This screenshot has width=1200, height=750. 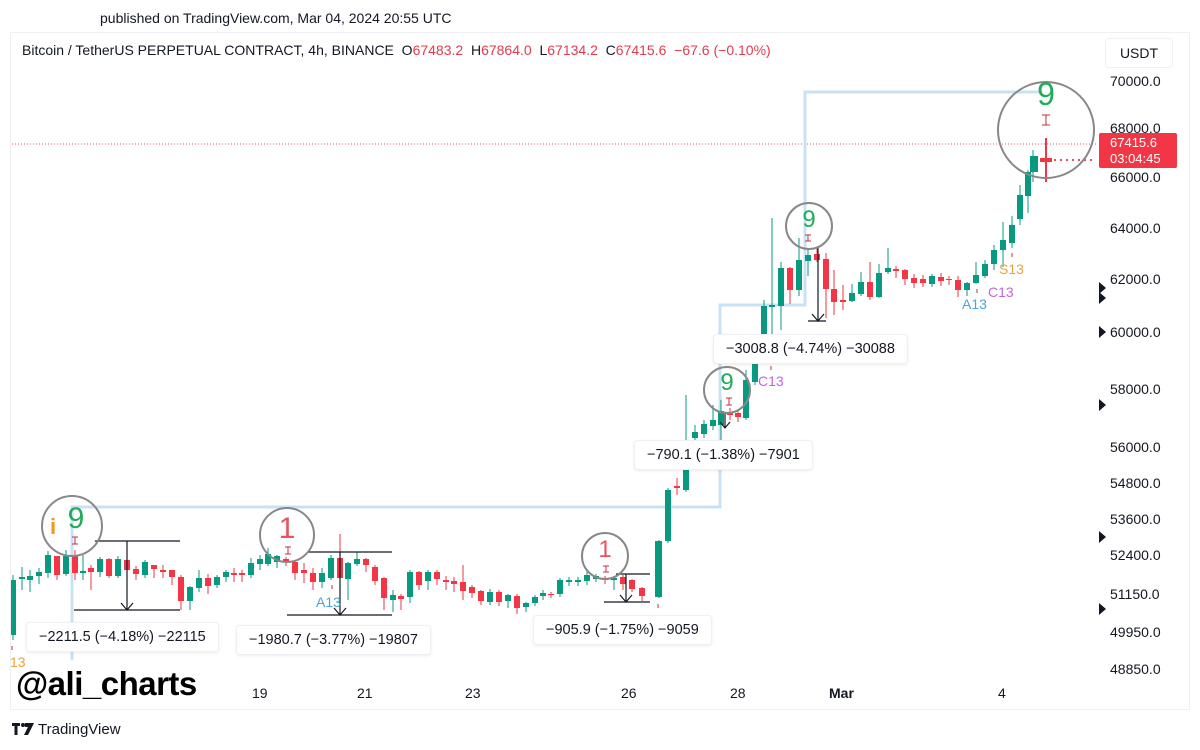 What do you see at coordinates (1135, 389) in the screenshot?
I see `price-tick: 58000.0` at bounding box center [1135, 389].